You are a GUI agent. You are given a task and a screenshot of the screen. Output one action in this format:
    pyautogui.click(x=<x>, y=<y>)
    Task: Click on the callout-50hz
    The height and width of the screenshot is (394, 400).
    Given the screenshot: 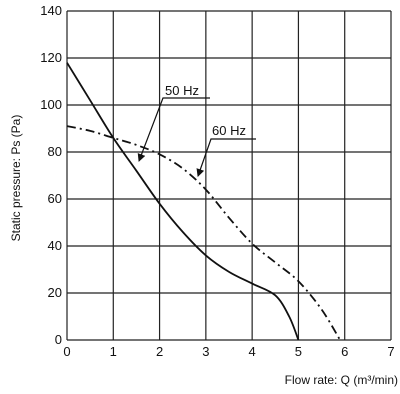 What is the action you would take?
    pyautogui.click(x=173, y=129)
    